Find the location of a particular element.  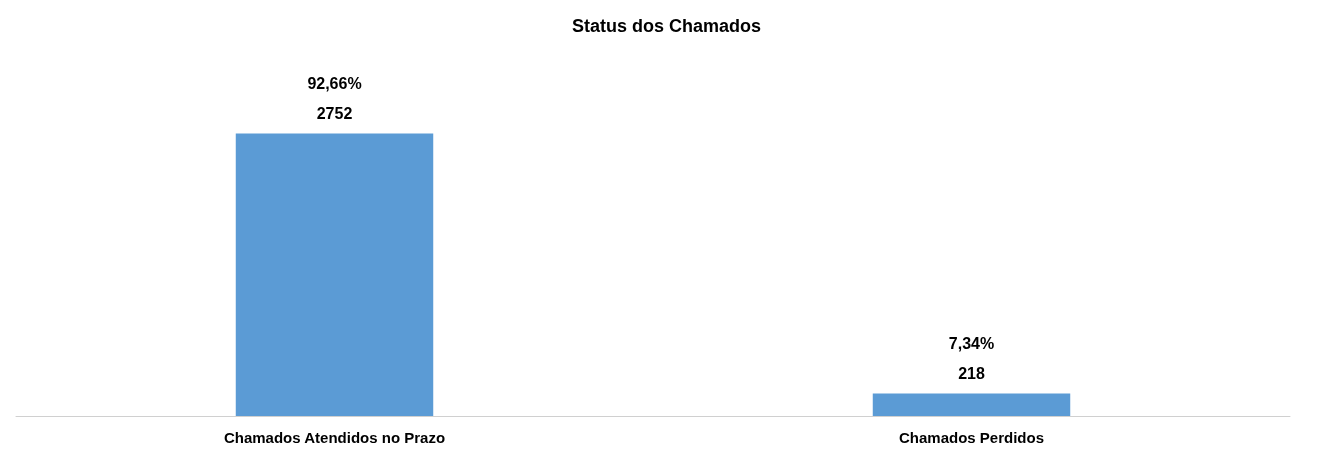

data-label: 7,34% 218 is located at coordinates (971, 359).